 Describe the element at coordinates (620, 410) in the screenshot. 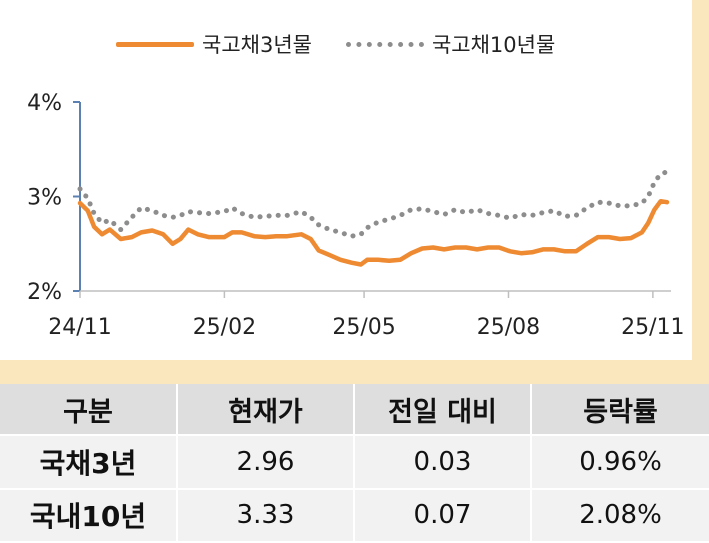

I see `col-header: 등락률` at that location.